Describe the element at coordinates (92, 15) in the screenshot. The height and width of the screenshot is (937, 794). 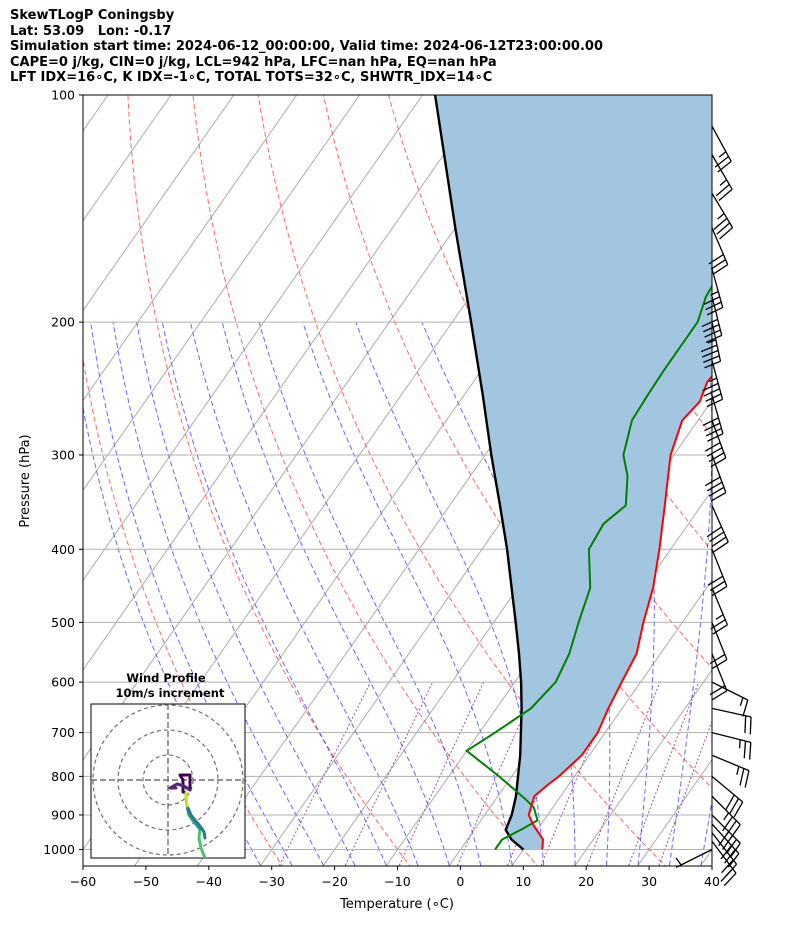
I see `title-station: SkewTLogP Coningsby` at that location.